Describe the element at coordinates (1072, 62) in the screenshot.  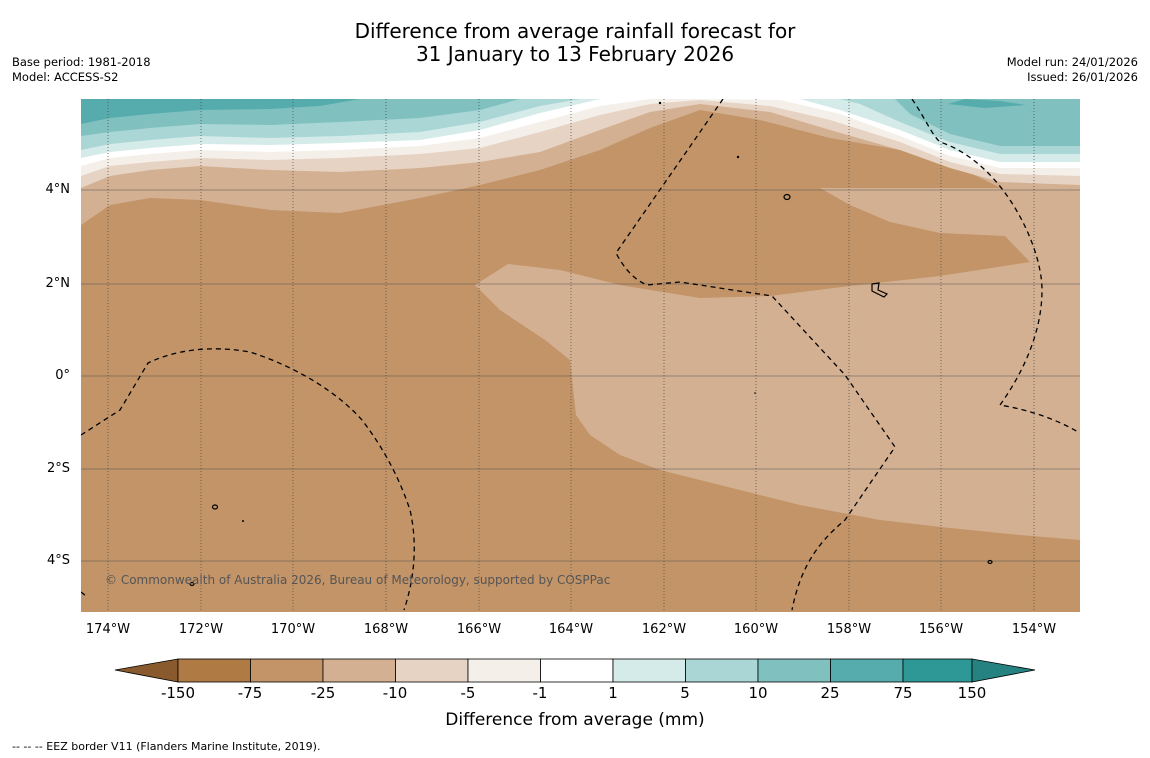
I see `model-run: Model run: 24/01/2026` at that location.